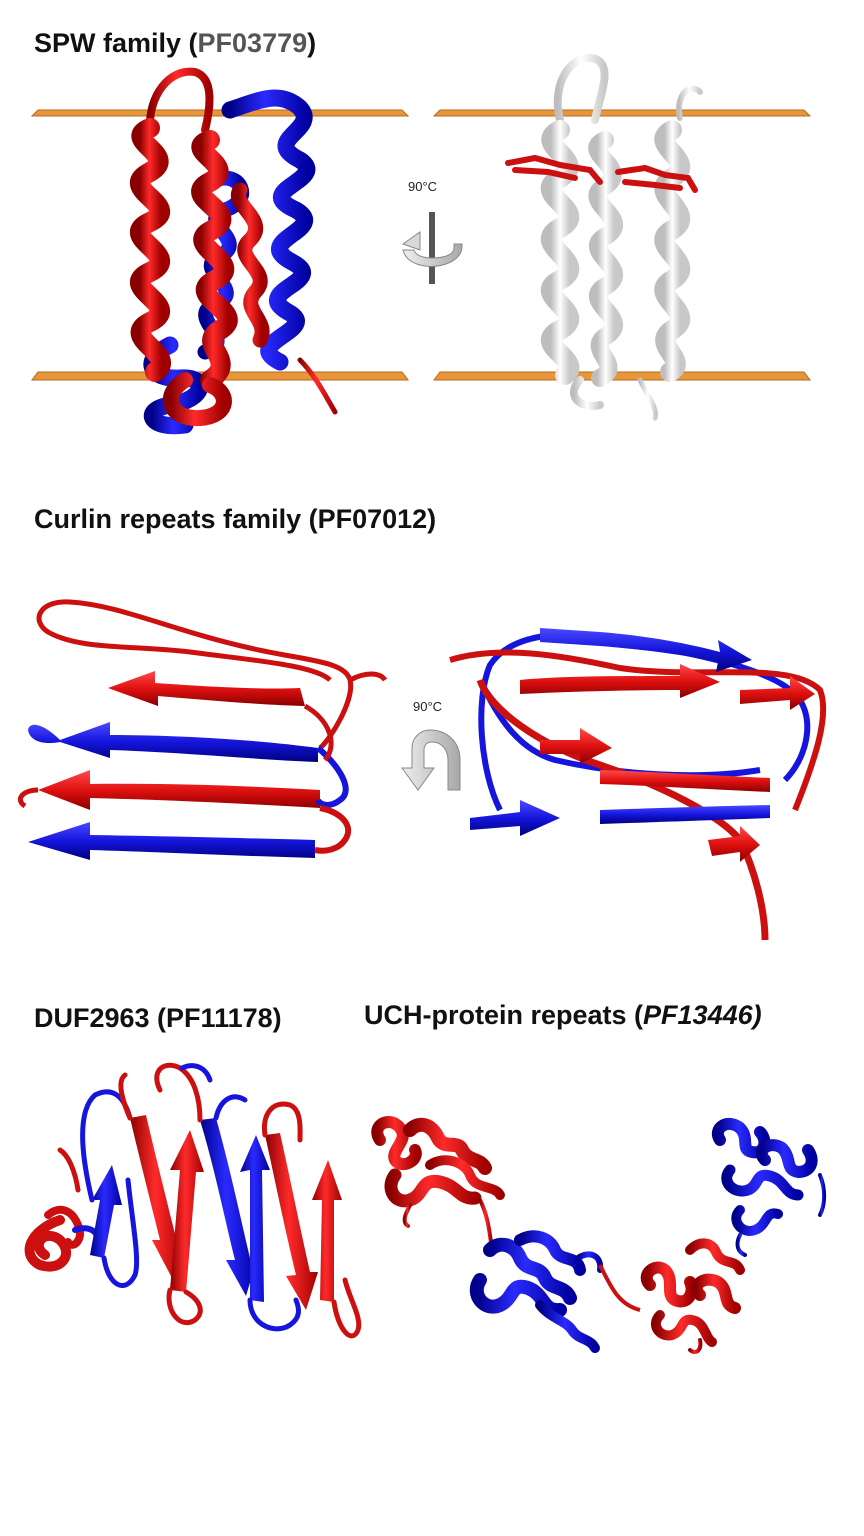 Image resolution: width=864 pixels, height=1536 pixels. I want to click on uch-panel, so click(599, 1235).